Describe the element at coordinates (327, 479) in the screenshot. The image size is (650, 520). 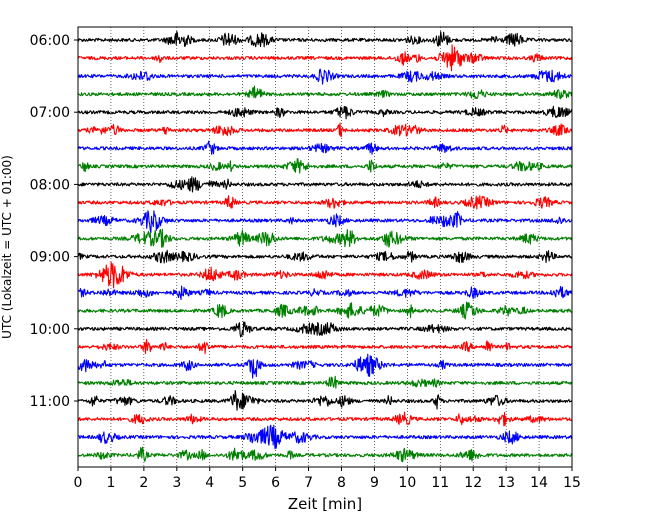
I see `x-axis-ticks: 0 1 2 3 4 5 6 7 8 9 10 11 12 13 14 15` at that location.